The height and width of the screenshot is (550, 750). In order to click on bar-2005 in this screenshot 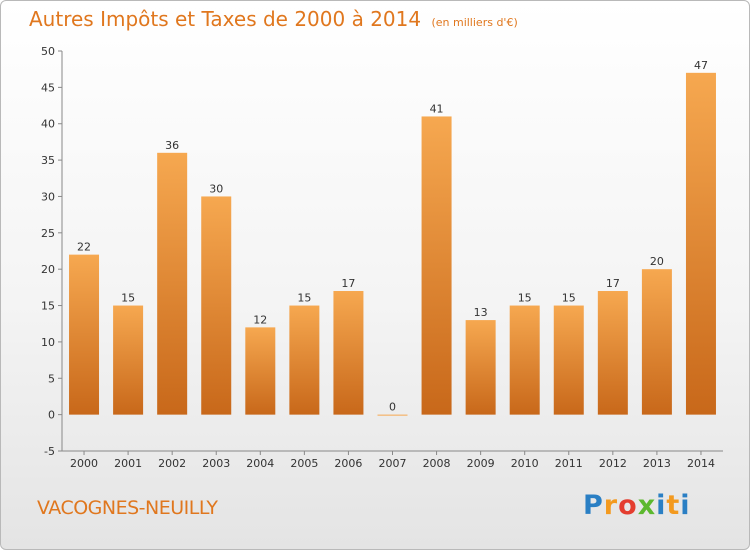, I will do `click(304, 360)`.